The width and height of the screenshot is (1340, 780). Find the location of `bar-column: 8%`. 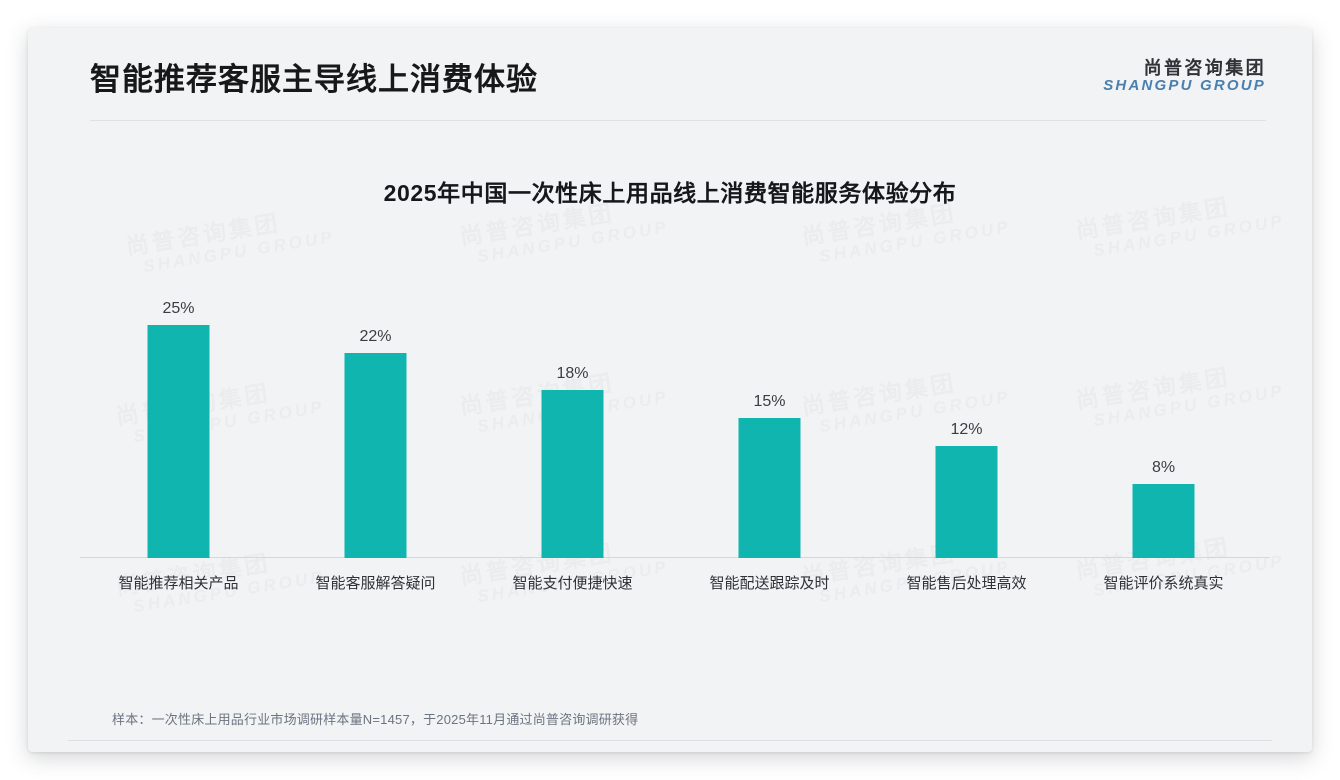

bar-column: 8% is located at coordinates (1163, 393).